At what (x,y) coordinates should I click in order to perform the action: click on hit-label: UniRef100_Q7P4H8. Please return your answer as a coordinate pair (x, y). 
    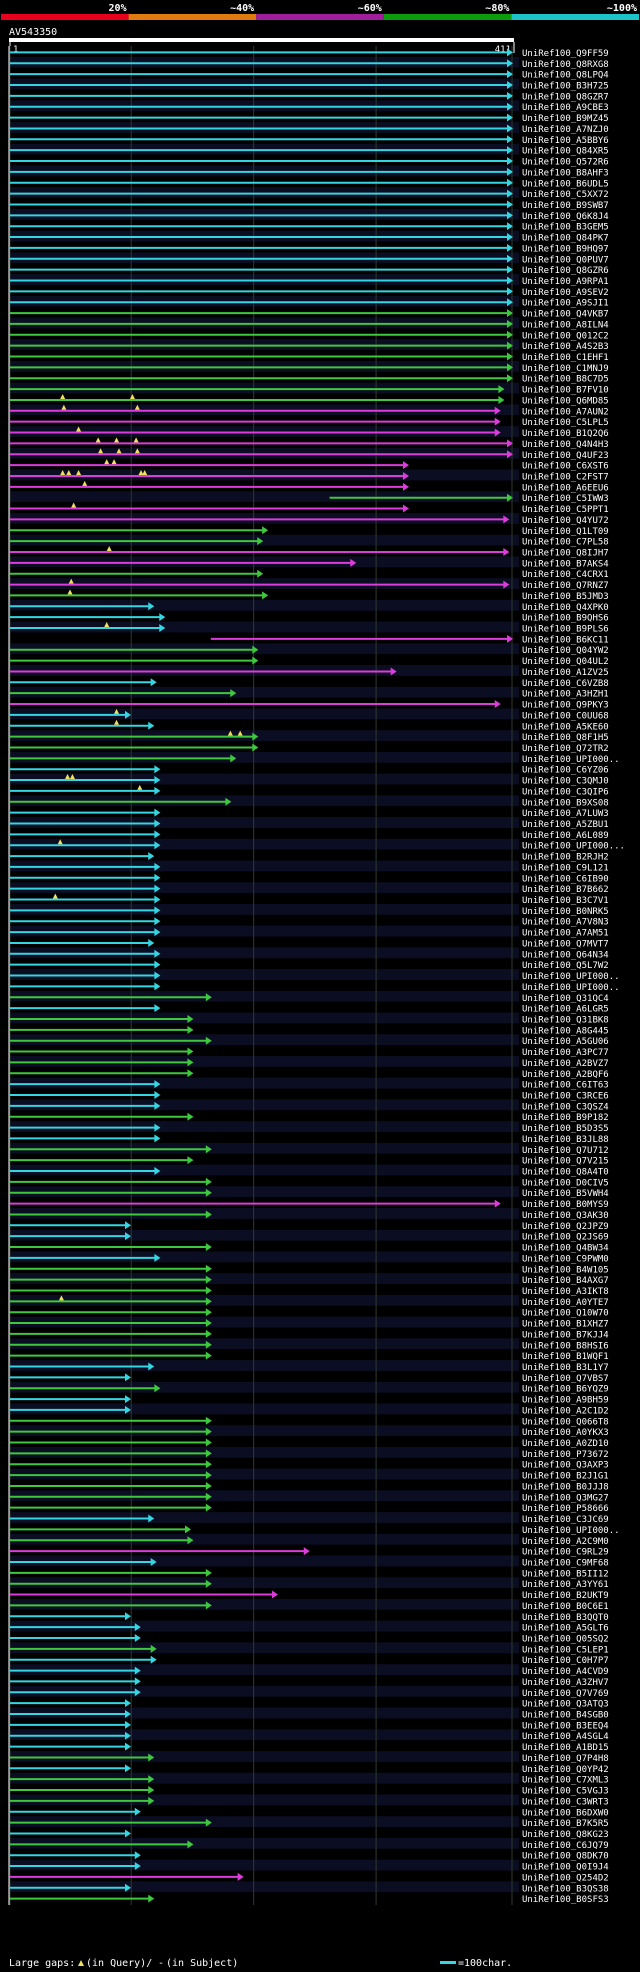
    Looking at the image, I should click on (565, 1759).